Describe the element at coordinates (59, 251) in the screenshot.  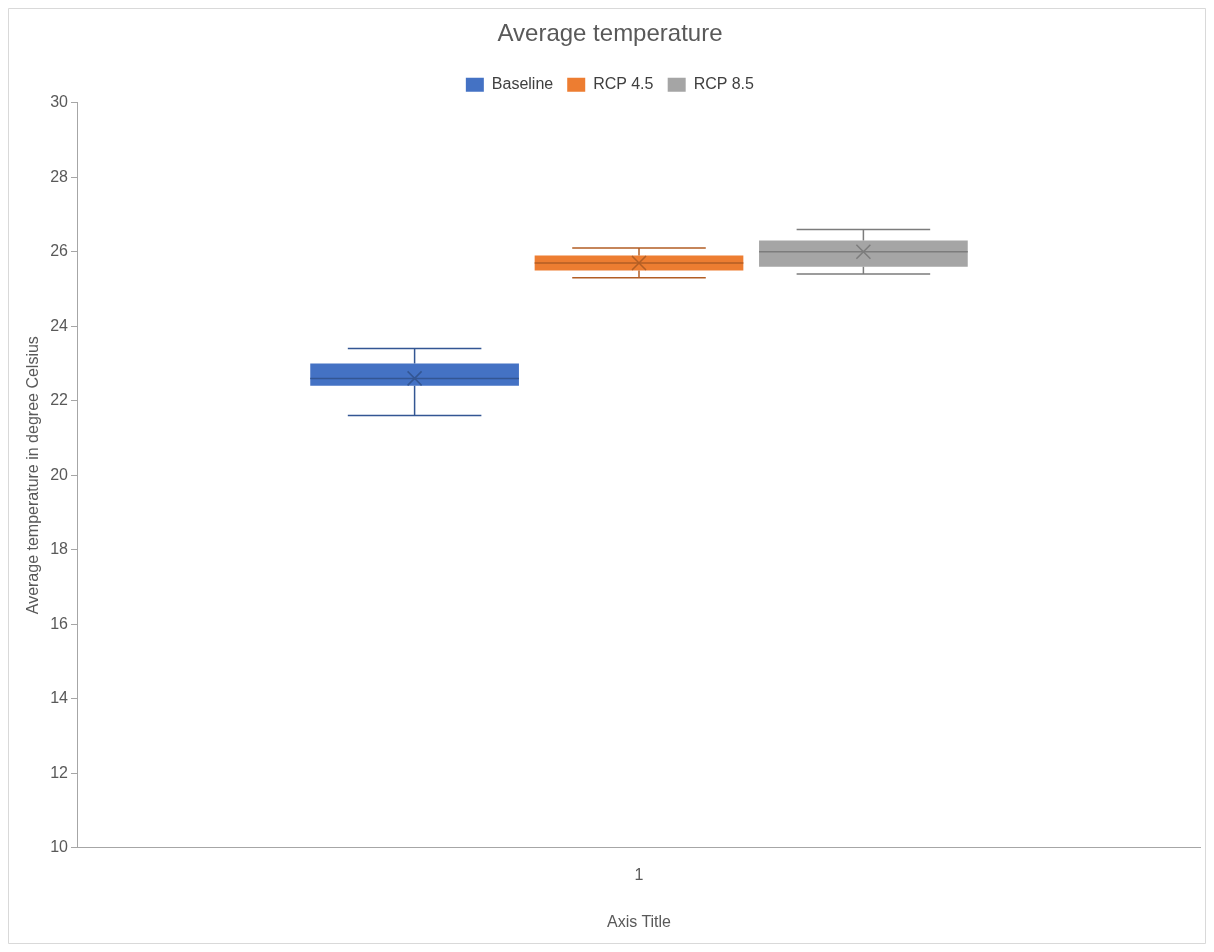
I see `y-tick-label: 26` at that location.